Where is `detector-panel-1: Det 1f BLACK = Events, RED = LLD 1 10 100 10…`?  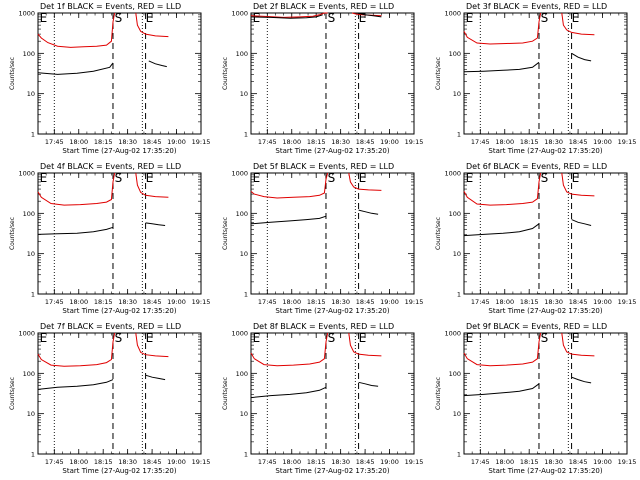
detector-panel-1: Det 1f BLACK = Events, RED = LLD 1 10 100 10… is located at coordinates (110, 78).